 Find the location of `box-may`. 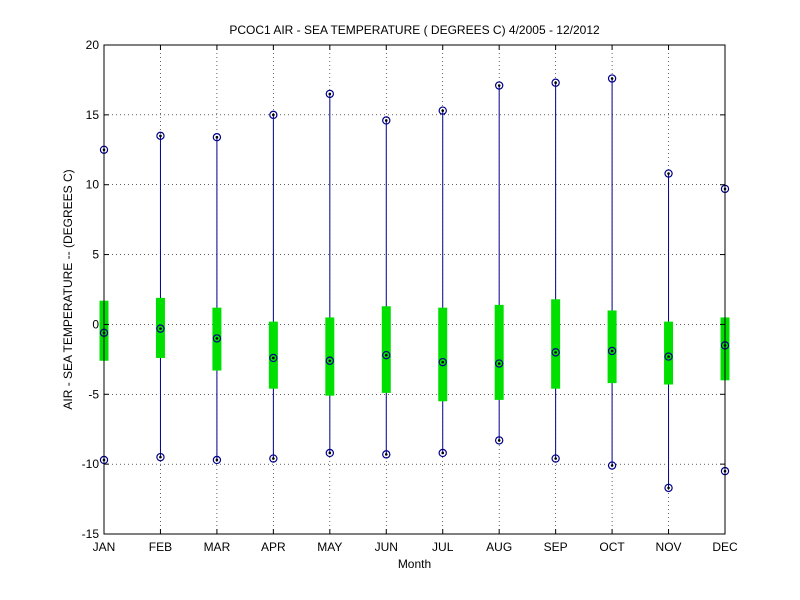

box-may is located at coordinates (330, 273).